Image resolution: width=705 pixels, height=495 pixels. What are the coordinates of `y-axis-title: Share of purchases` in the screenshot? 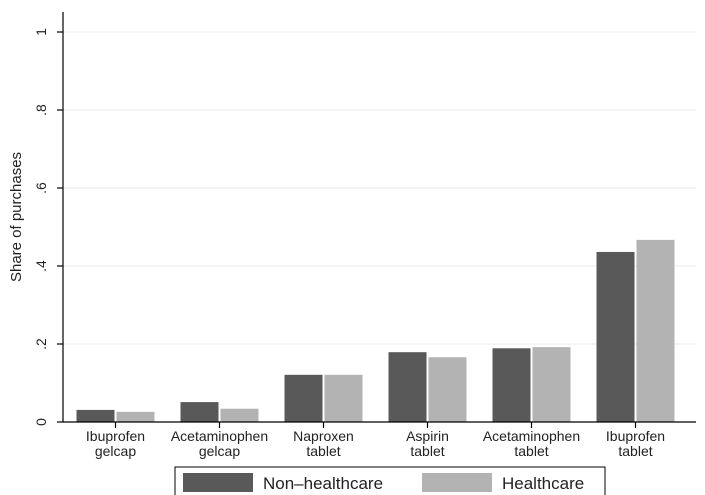 It's located at (16, 217).